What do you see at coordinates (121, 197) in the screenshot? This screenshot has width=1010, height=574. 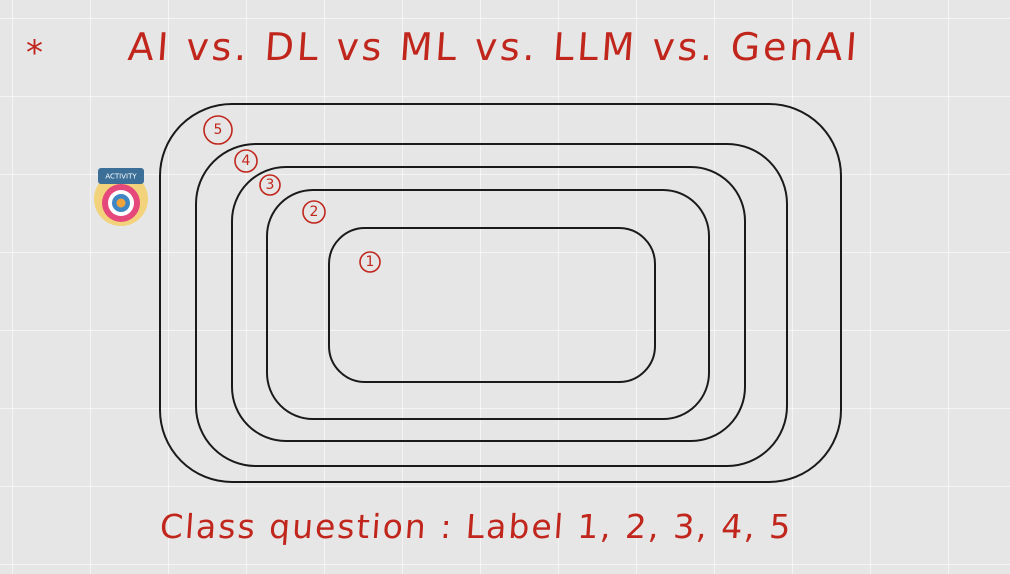 I see `activity-target-icon: ACTIVITY` at bounding box center [121, 197].